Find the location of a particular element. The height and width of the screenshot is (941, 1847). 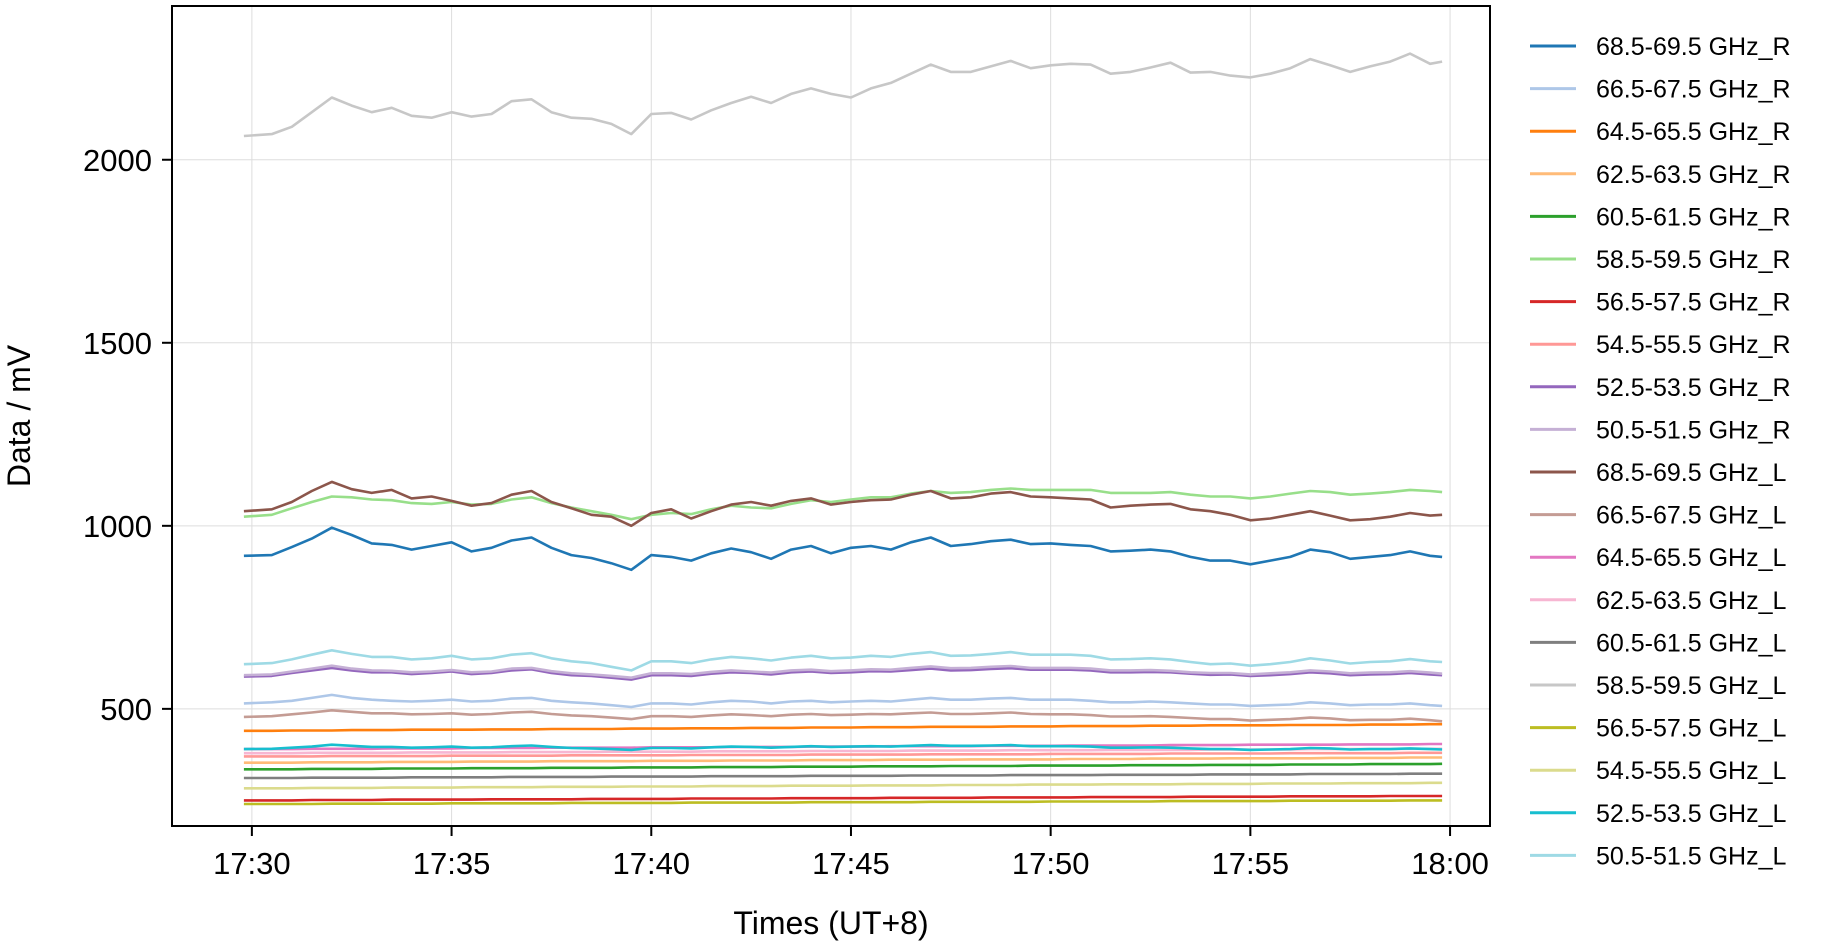

y-tick-label: 1000 is located at coordinates (117, 526).